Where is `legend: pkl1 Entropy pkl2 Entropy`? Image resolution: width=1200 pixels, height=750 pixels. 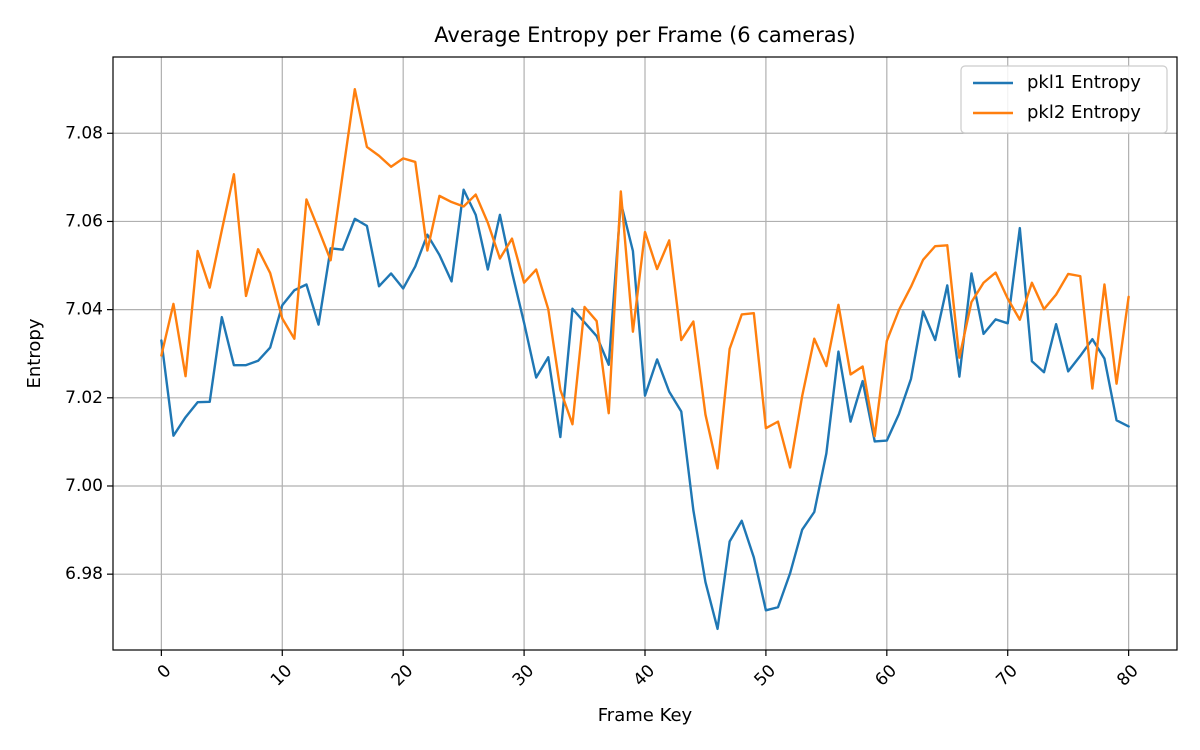
legend: pkl1 Entropy pkl2 Entropy is located at coordinates (1064, 99).